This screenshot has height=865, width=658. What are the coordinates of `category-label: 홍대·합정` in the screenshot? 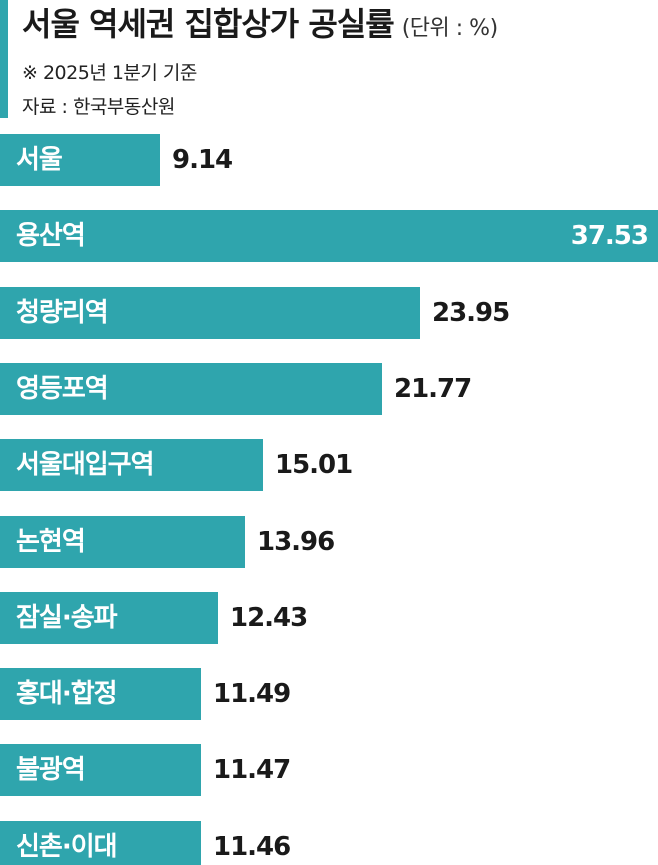 It's located at (67, 694).